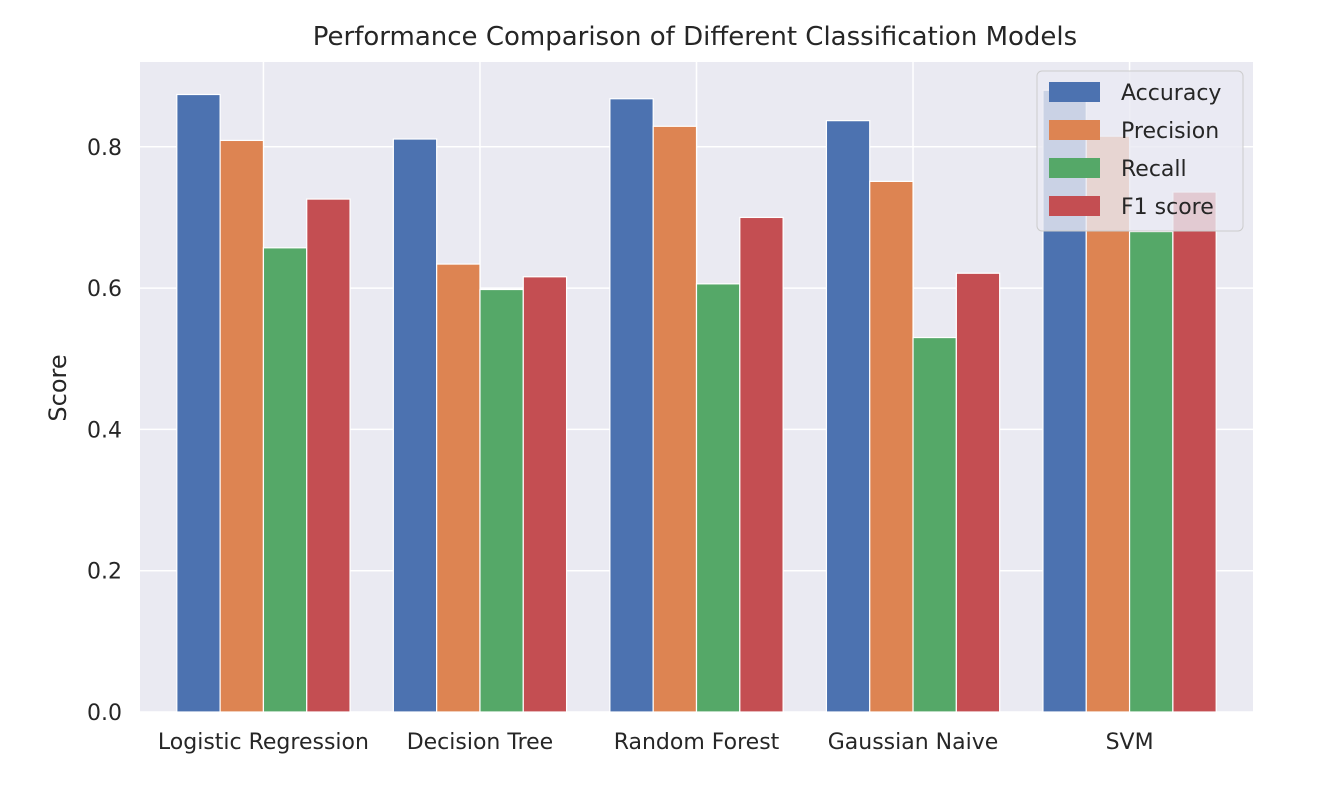 The width and height of the screenshot is (1330, 802). I want to click on y-tick-label: 0.8, so click(104, 148).